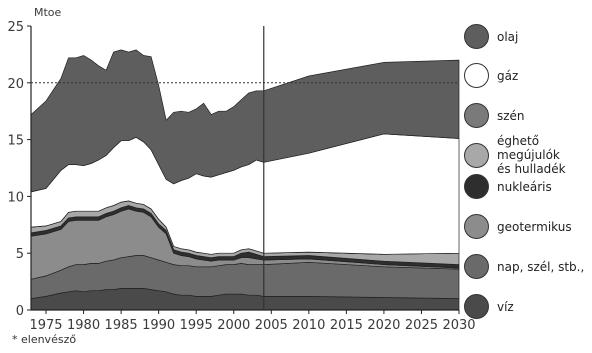 The height and width of the screenshot is (353, 592). Describe the element at coordinates (531, 155) in the screenshot. I see `legend-label: éghető megújulók és hulladék` at that location.